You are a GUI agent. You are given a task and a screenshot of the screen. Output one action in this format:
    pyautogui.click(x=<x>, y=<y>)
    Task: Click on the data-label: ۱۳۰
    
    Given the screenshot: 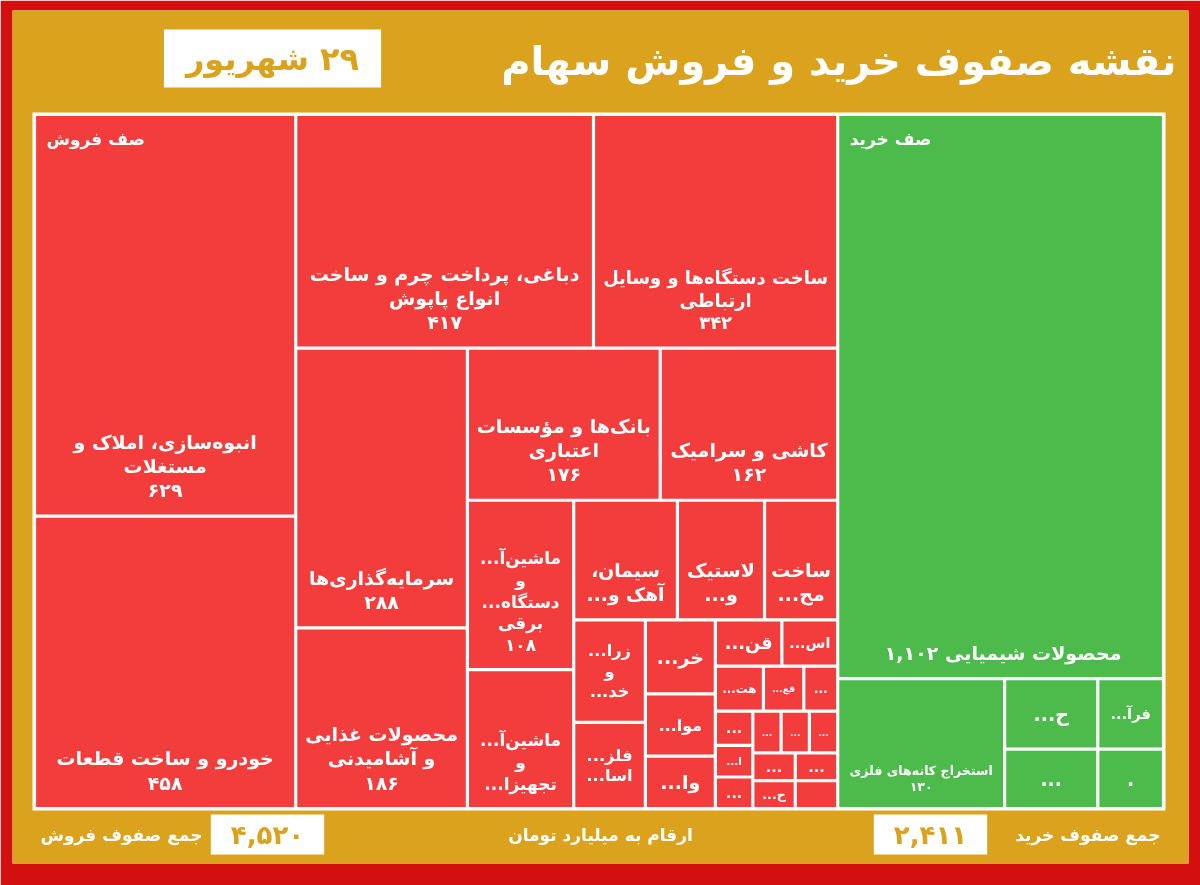 What is the action you would take?
    pyautogui.click(x=921, y=787)
    